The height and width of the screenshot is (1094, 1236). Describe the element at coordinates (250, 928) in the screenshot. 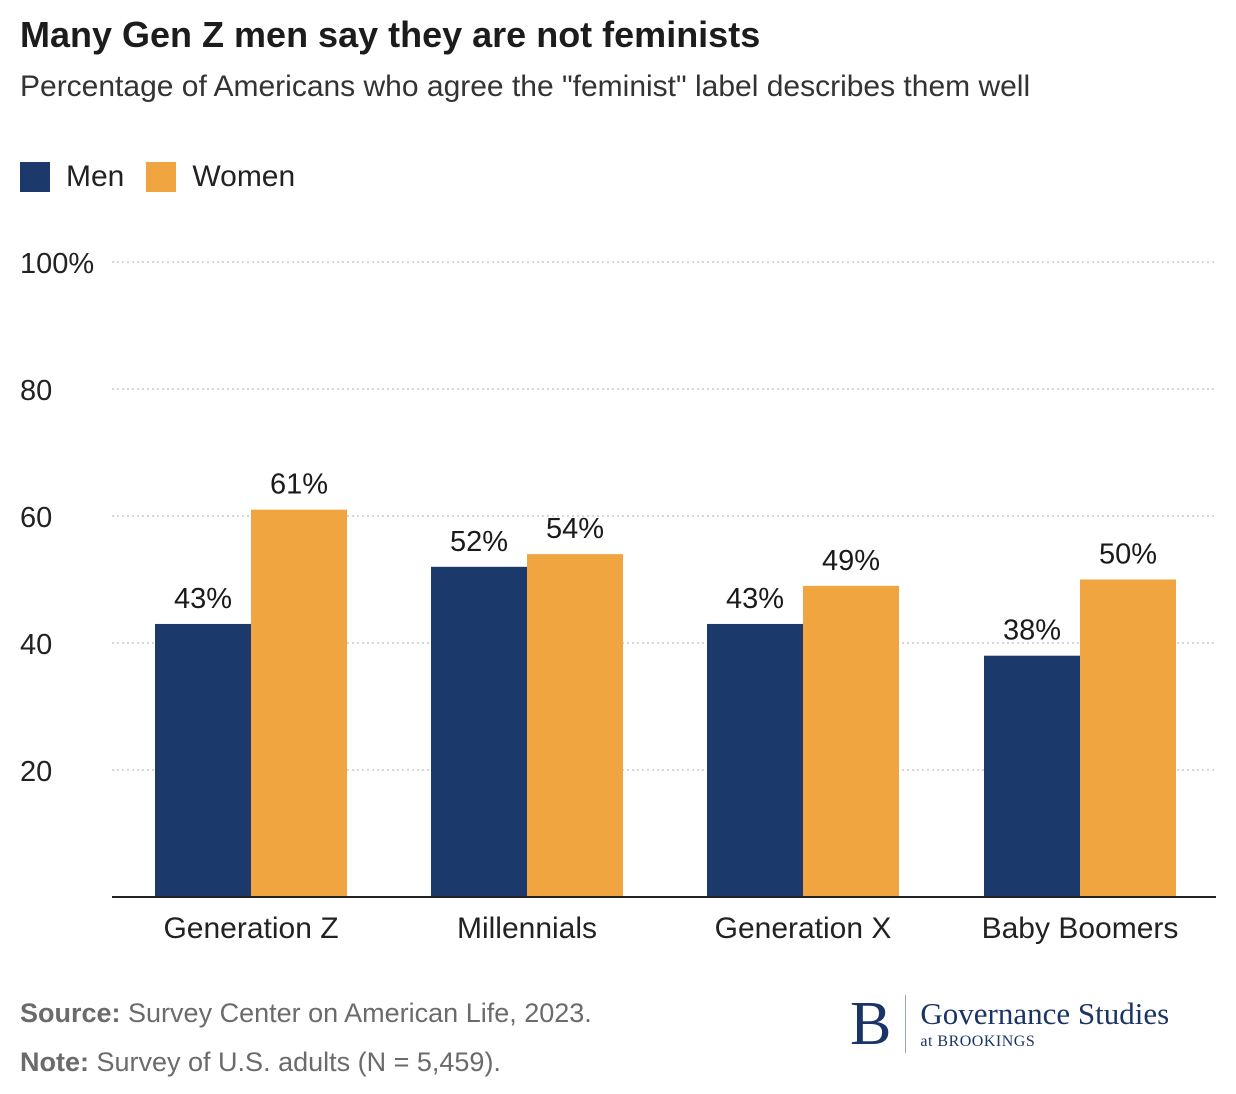

I see `x-tick-label-0: Generation Z` at that location.